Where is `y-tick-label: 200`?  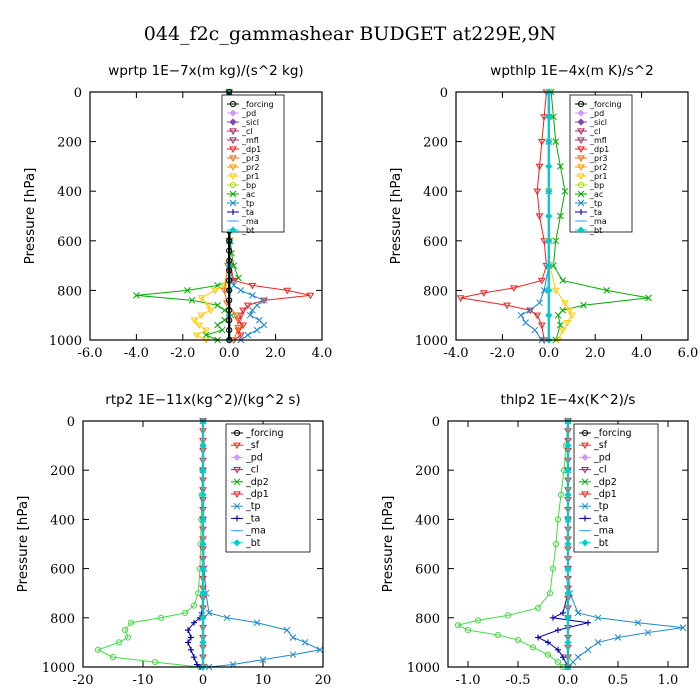
y-tick-label: 200 is located at coordinates (62, 471).